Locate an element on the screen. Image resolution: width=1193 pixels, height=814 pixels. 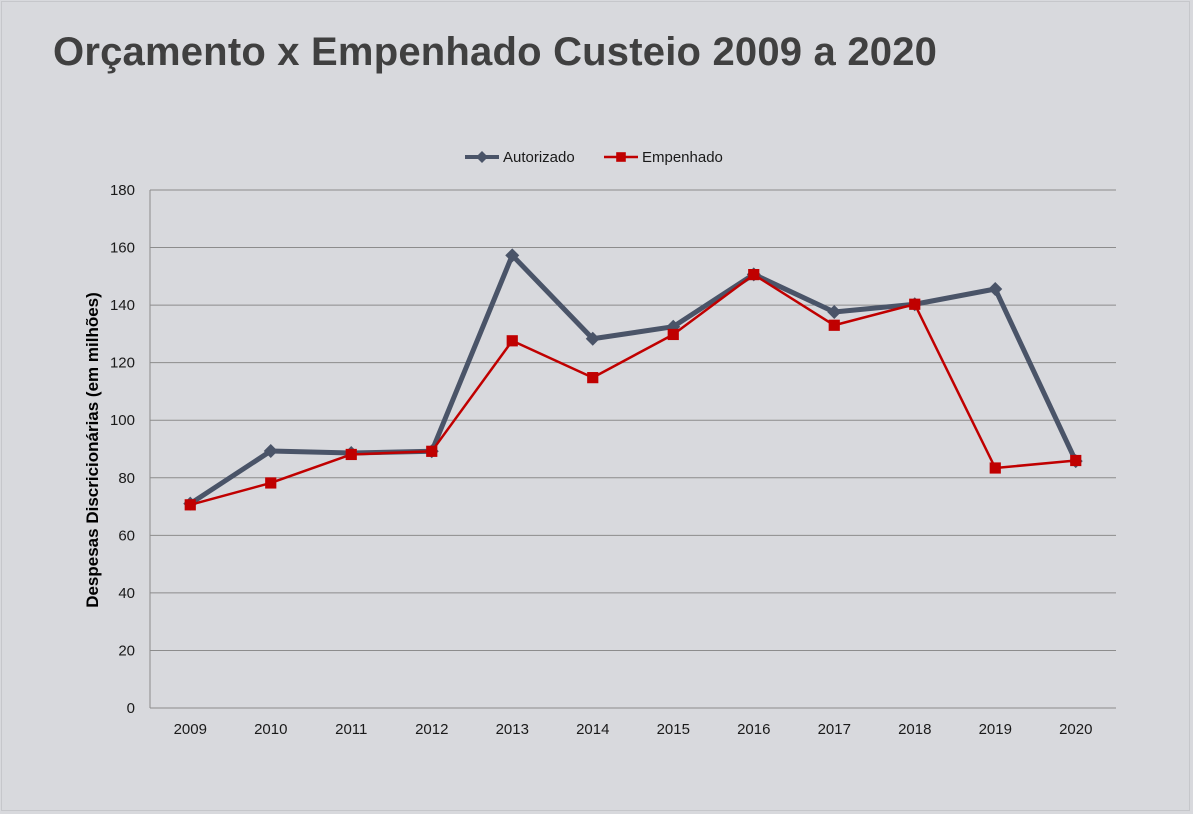
x-tick-label: 2011 is located at coordinates (351, 729).